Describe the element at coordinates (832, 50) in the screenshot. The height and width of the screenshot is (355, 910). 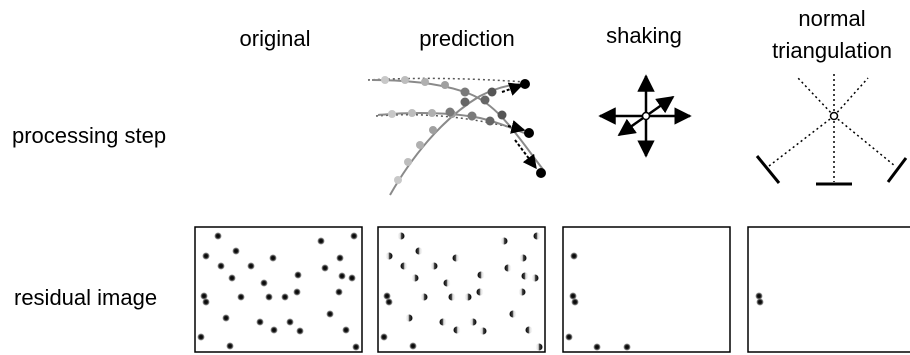
I see `column-title-normal-line2: triangulation` at that location.